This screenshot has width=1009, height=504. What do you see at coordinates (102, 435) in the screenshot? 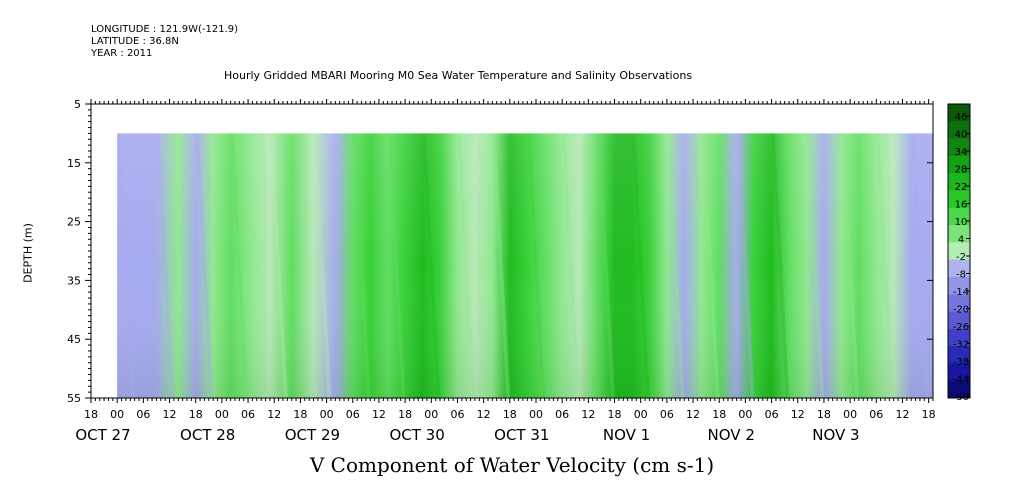
I see `x-date-label: OCT 27` at bounding box center [102, 435].